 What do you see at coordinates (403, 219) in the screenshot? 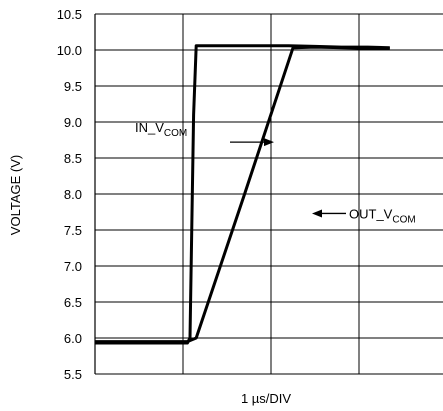
I see `out-vcom-label-sub: COM` at bounding box center [403, 219].